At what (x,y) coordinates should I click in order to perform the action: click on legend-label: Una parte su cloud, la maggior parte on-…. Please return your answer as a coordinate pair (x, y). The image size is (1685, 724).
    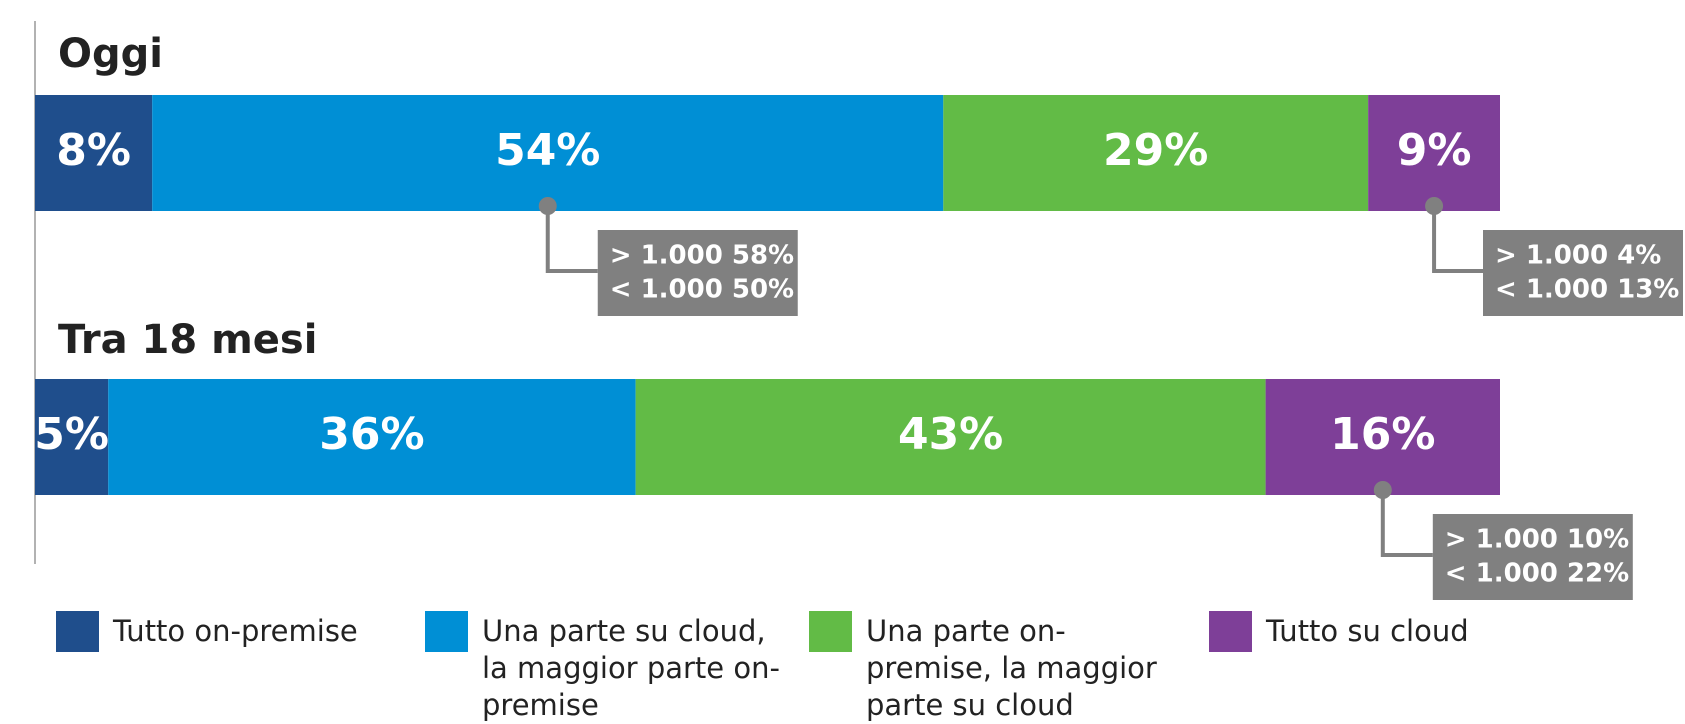
    Looking at the image, I should click on (631, 668).